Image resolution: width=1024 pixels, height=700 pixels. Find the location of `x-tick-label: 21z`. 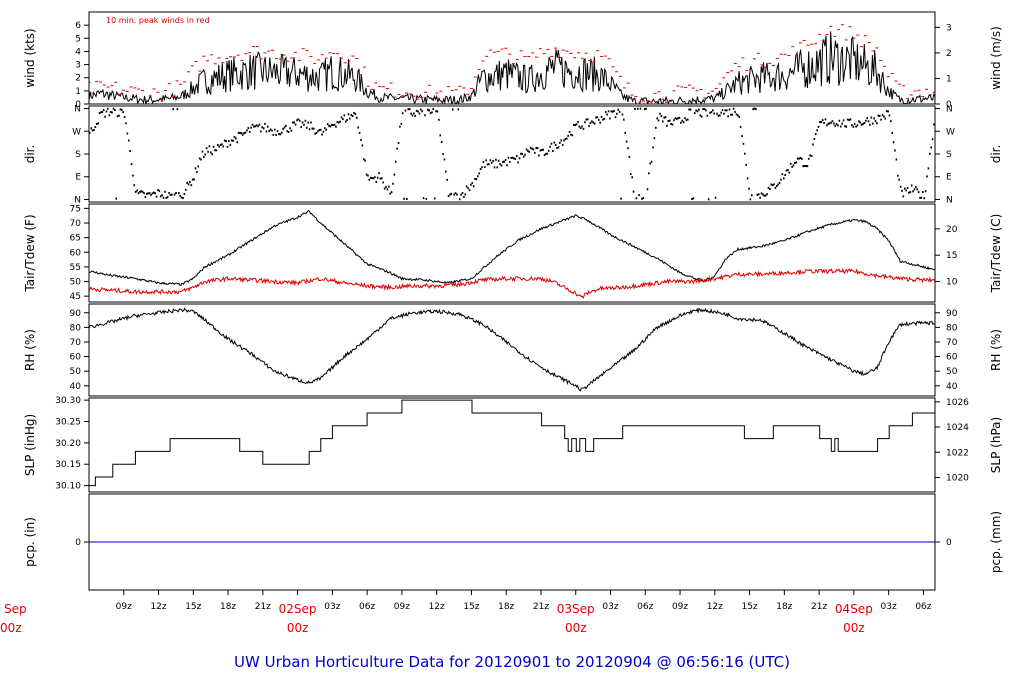

x-tick-label: 21z is located at coordinates (541, 607).